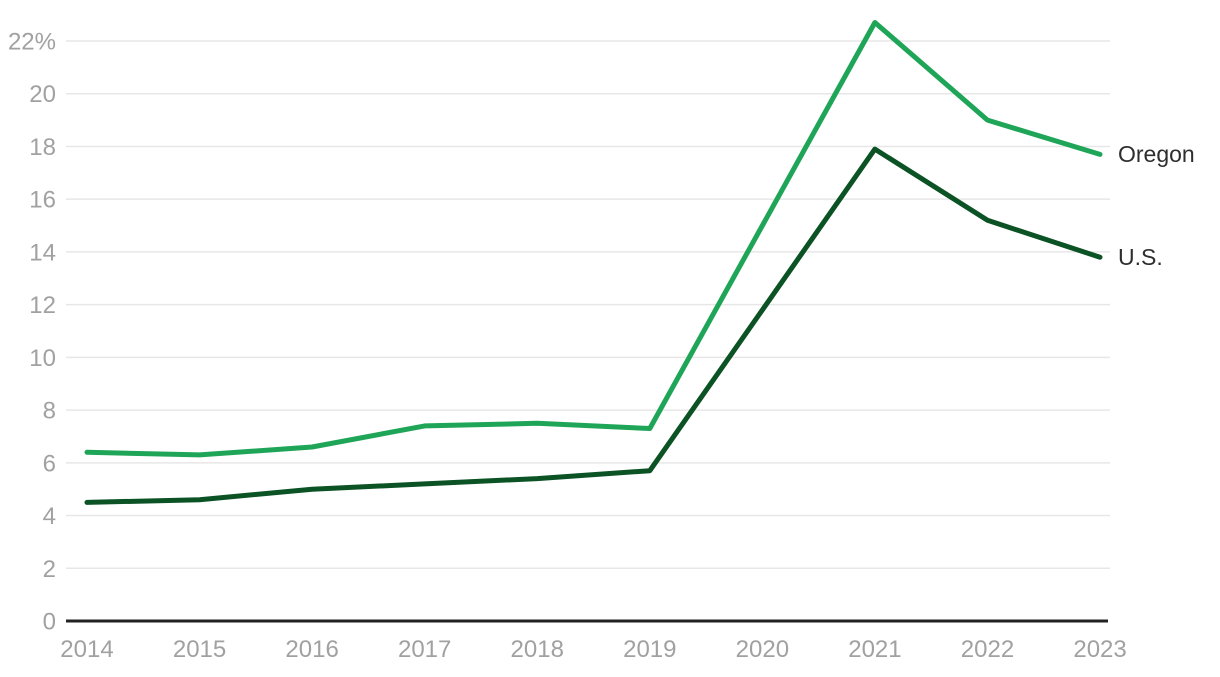 The image size is (1220, 677). What do you see at coordinates (49, 569) in the screenshot?
I see `y-tick-label: 2` at bounding box center [49, 569].